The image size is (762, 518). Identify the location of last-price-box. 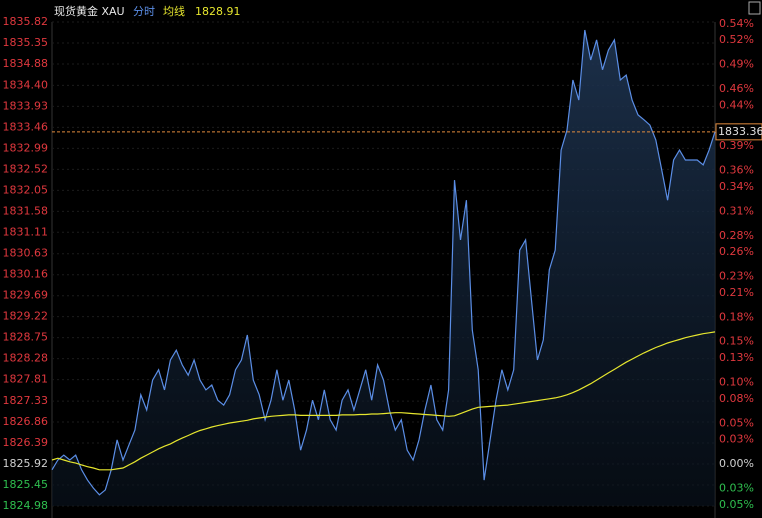
(738, 132).